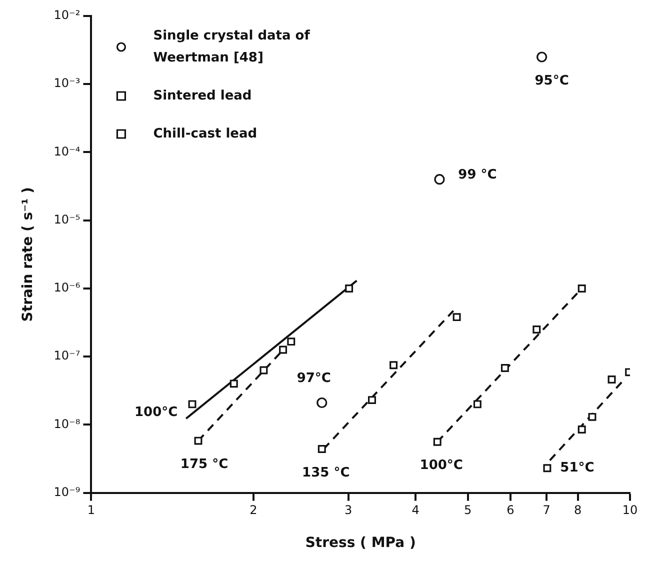 The height and width of the screenshot is (572, 650). I want to click on x-tick-label: 4, so click(416, 510).